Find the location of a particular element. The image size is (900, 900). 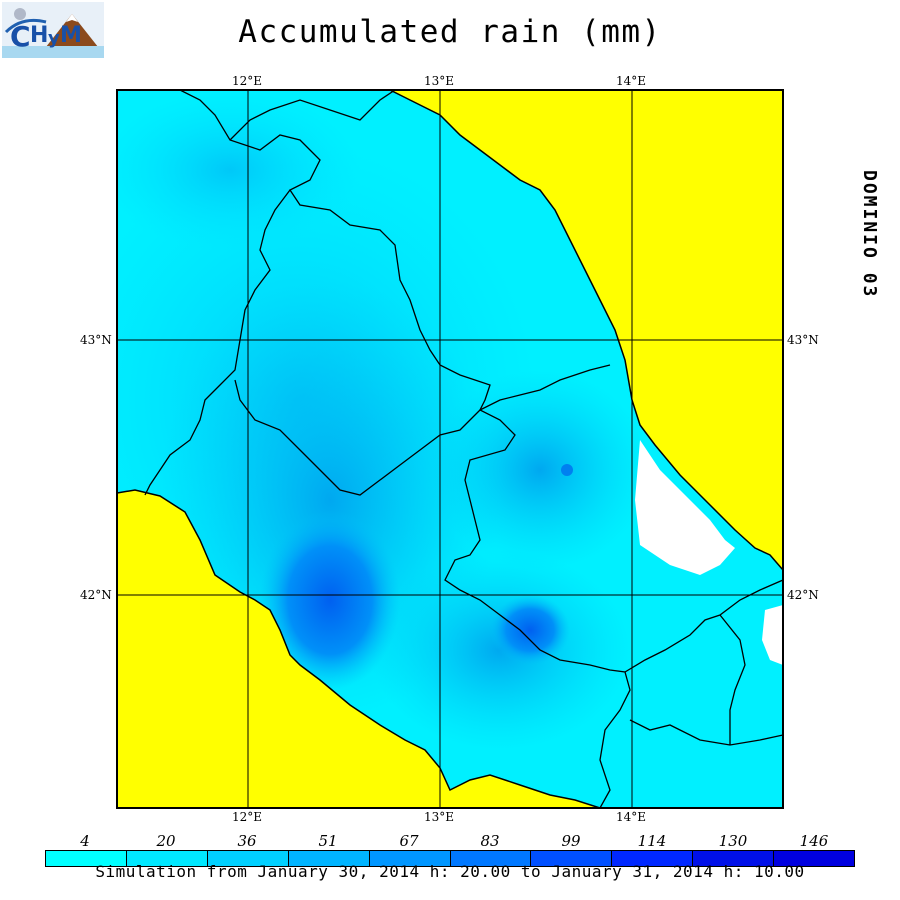

region-border-molise-campania is located at coordinates (706, 732).